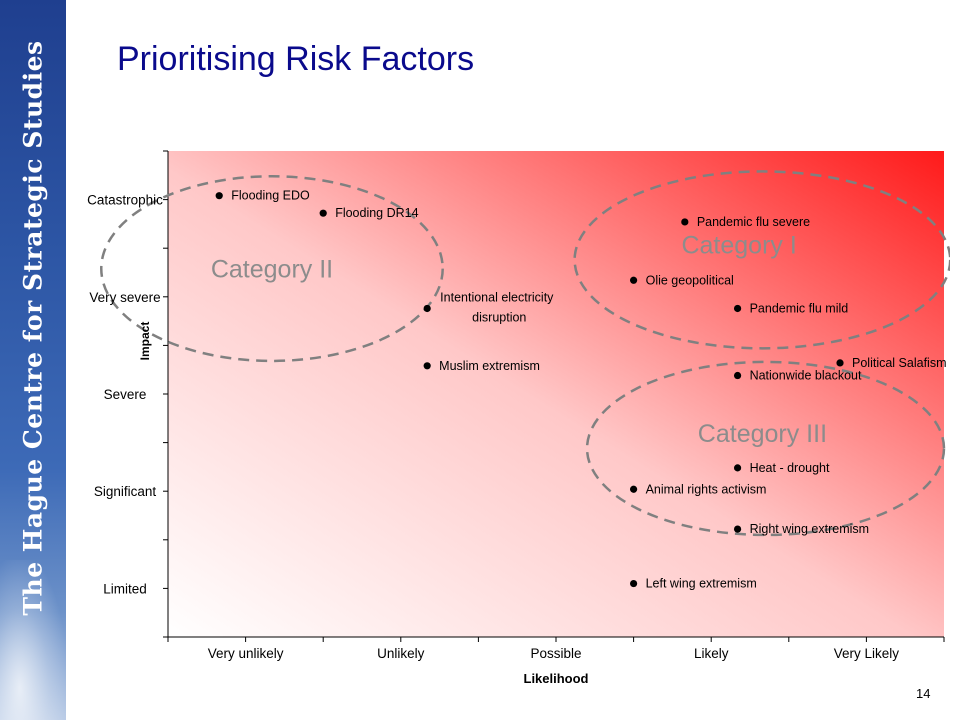 Image resolution: width=960 pixels, height=720 pixels. Describe the element at coordinates (762, 434) in the screenshot. I see `category-label: Category III` at that location.